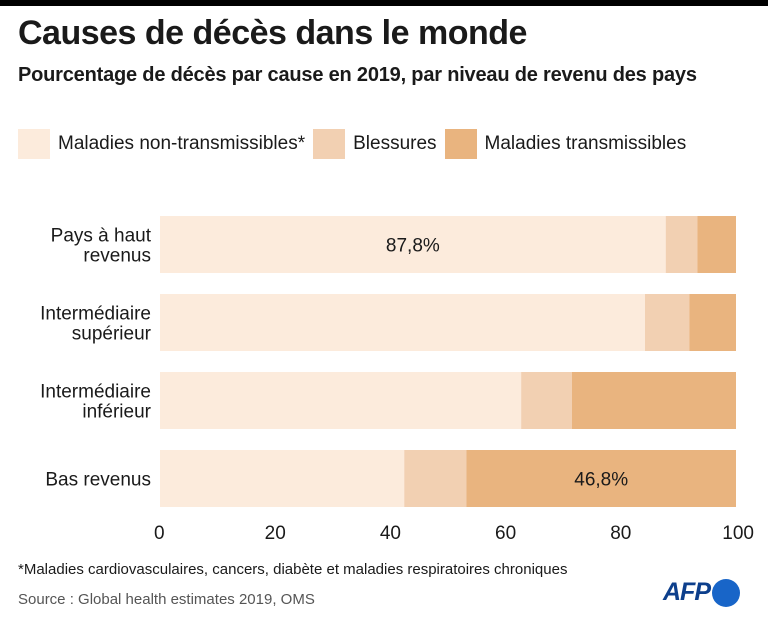 The width and height of the screenshot is (768, 626). What do you see at coordinates (395, 143) in the screenshot?
I see `legend-label: Blessures` at bounding box center [395, 143].